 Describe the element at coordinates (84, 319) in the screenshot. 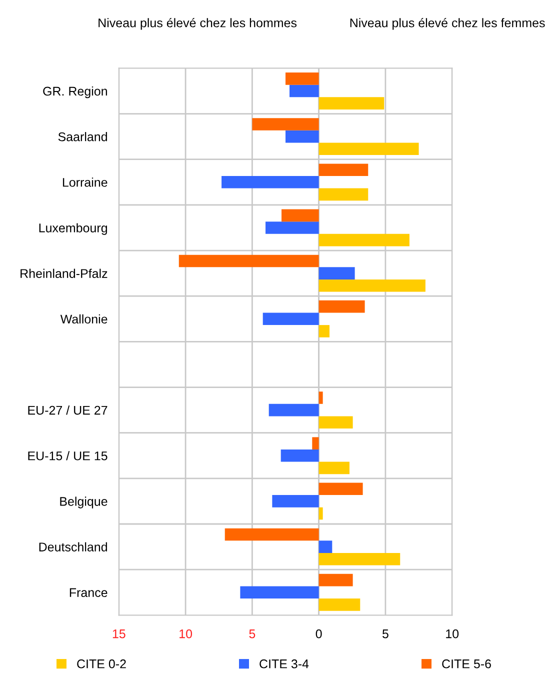

I see `y-tick-label: Wallonie` at that location.